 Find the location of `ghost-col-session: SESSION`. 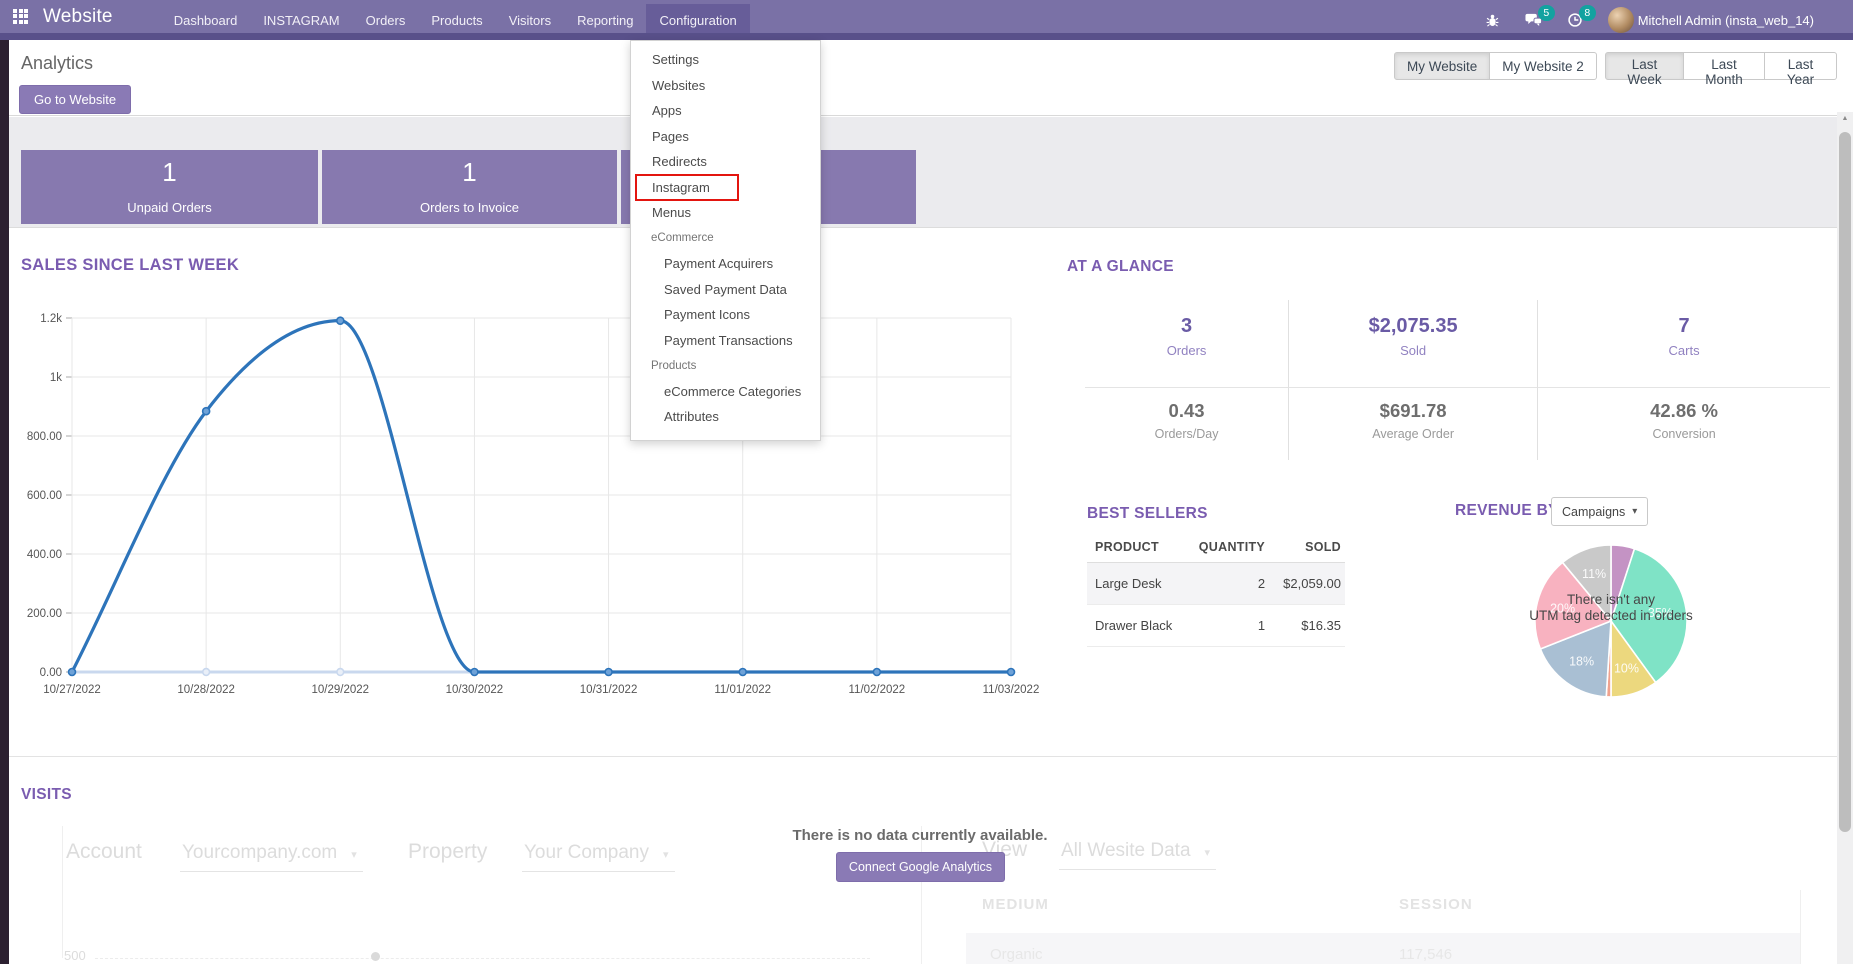

ghost-col-session: SESSION is located at coordinates (1436, 904).